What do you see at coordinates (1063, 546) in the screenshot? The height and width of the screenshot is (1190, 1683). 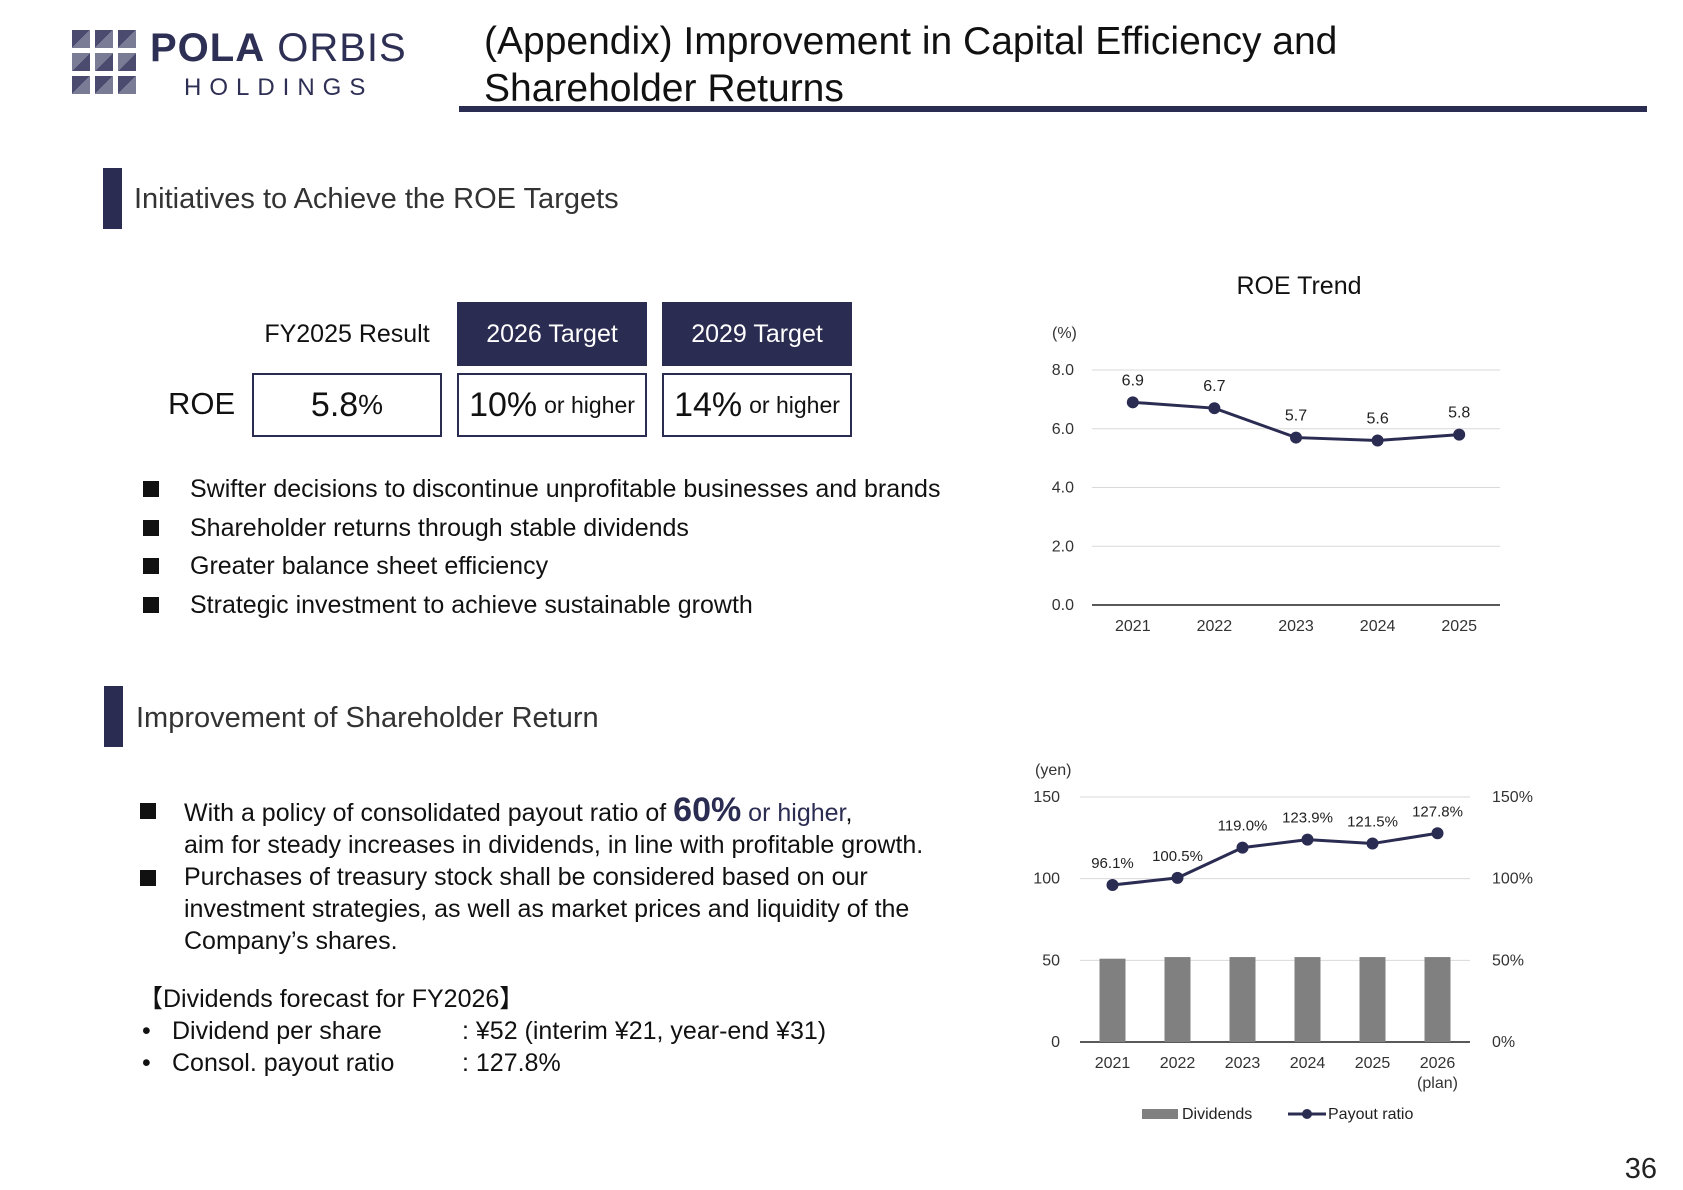 I see `y-tick-label: 2.0` at bounding box center [1063, 546].